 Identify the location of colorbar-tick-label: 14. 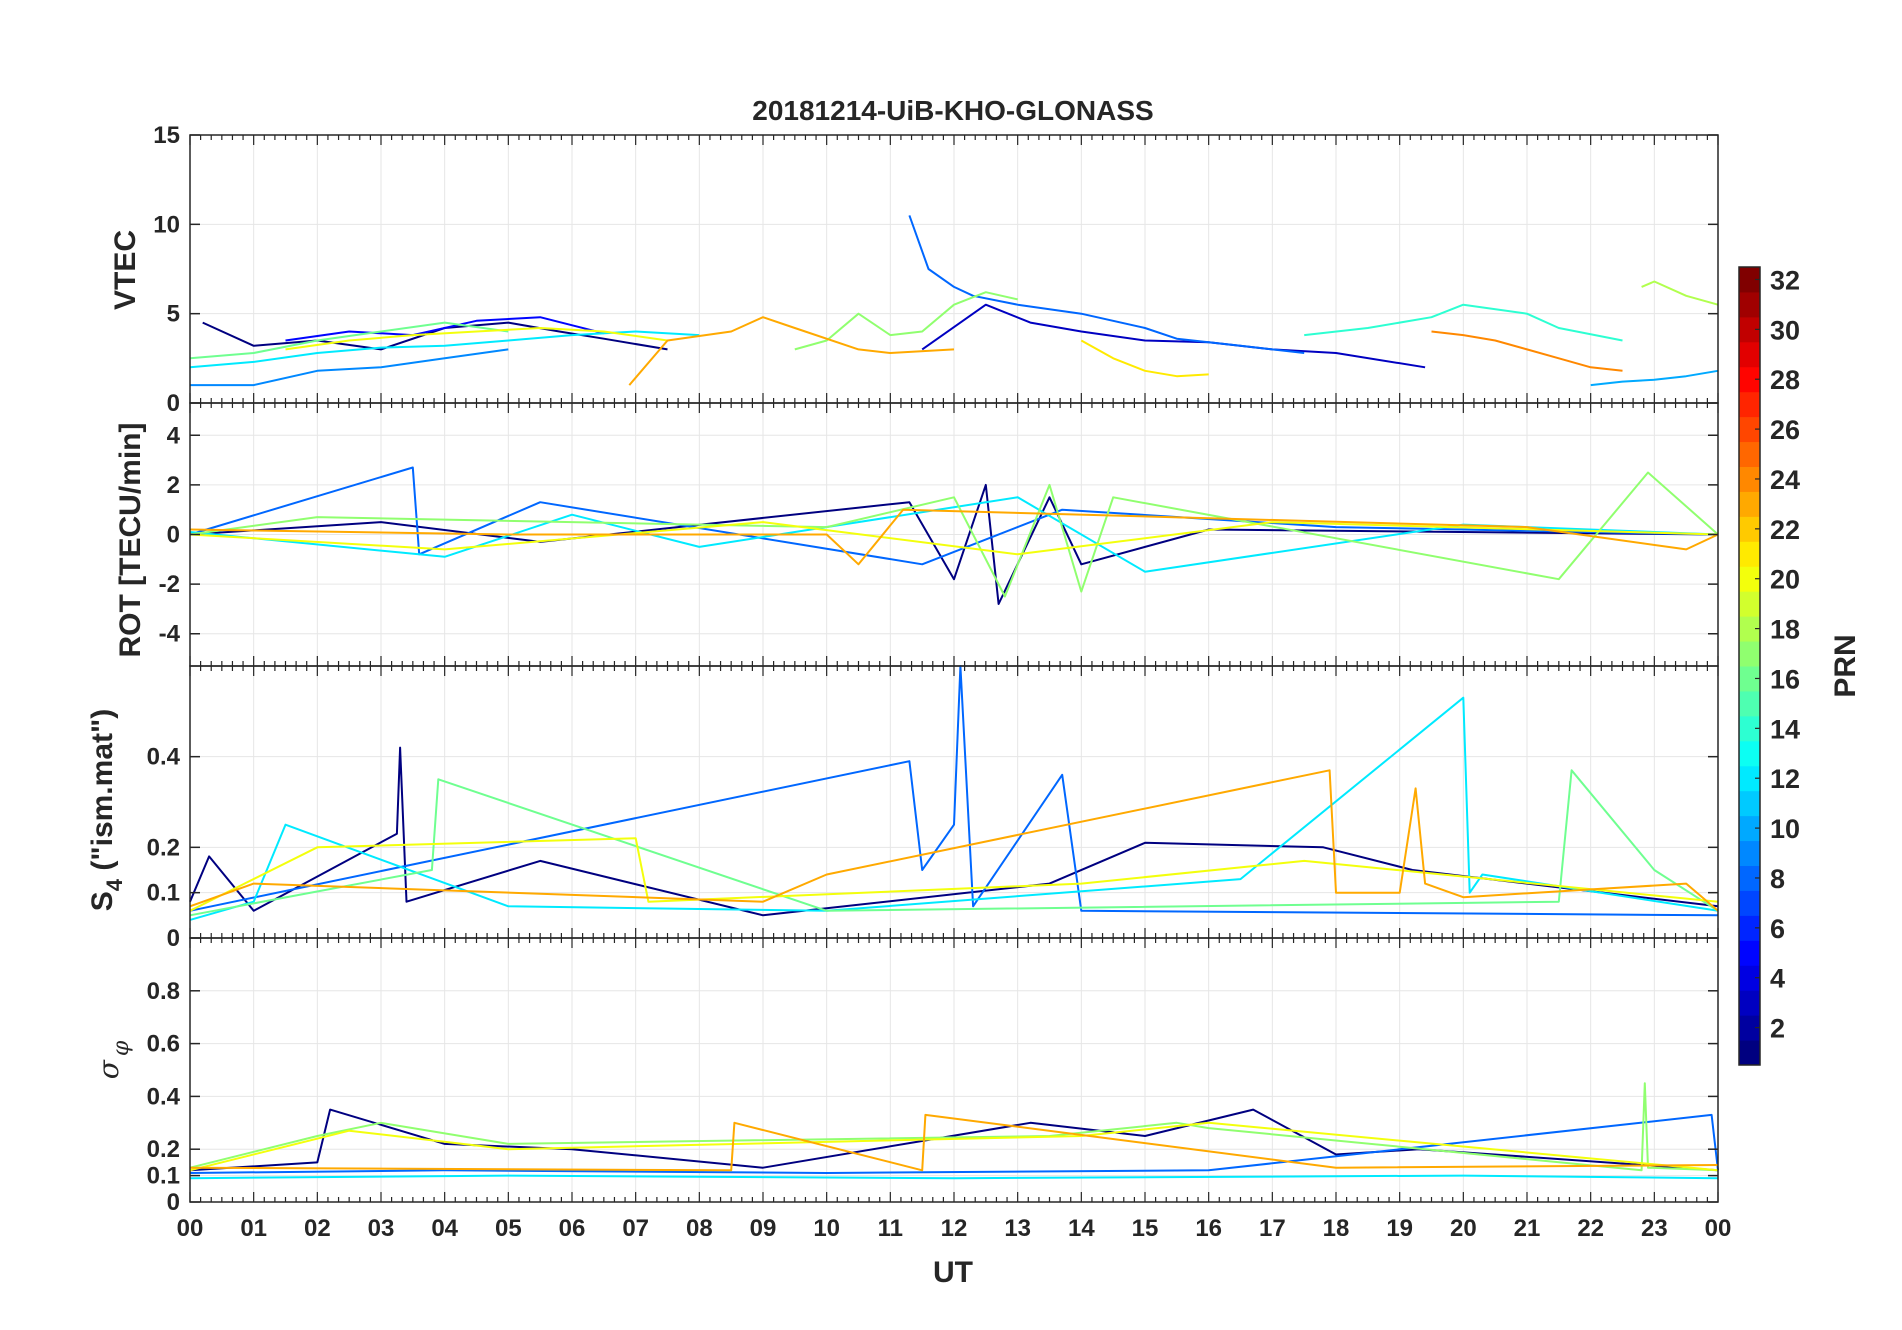
(1785, 729).